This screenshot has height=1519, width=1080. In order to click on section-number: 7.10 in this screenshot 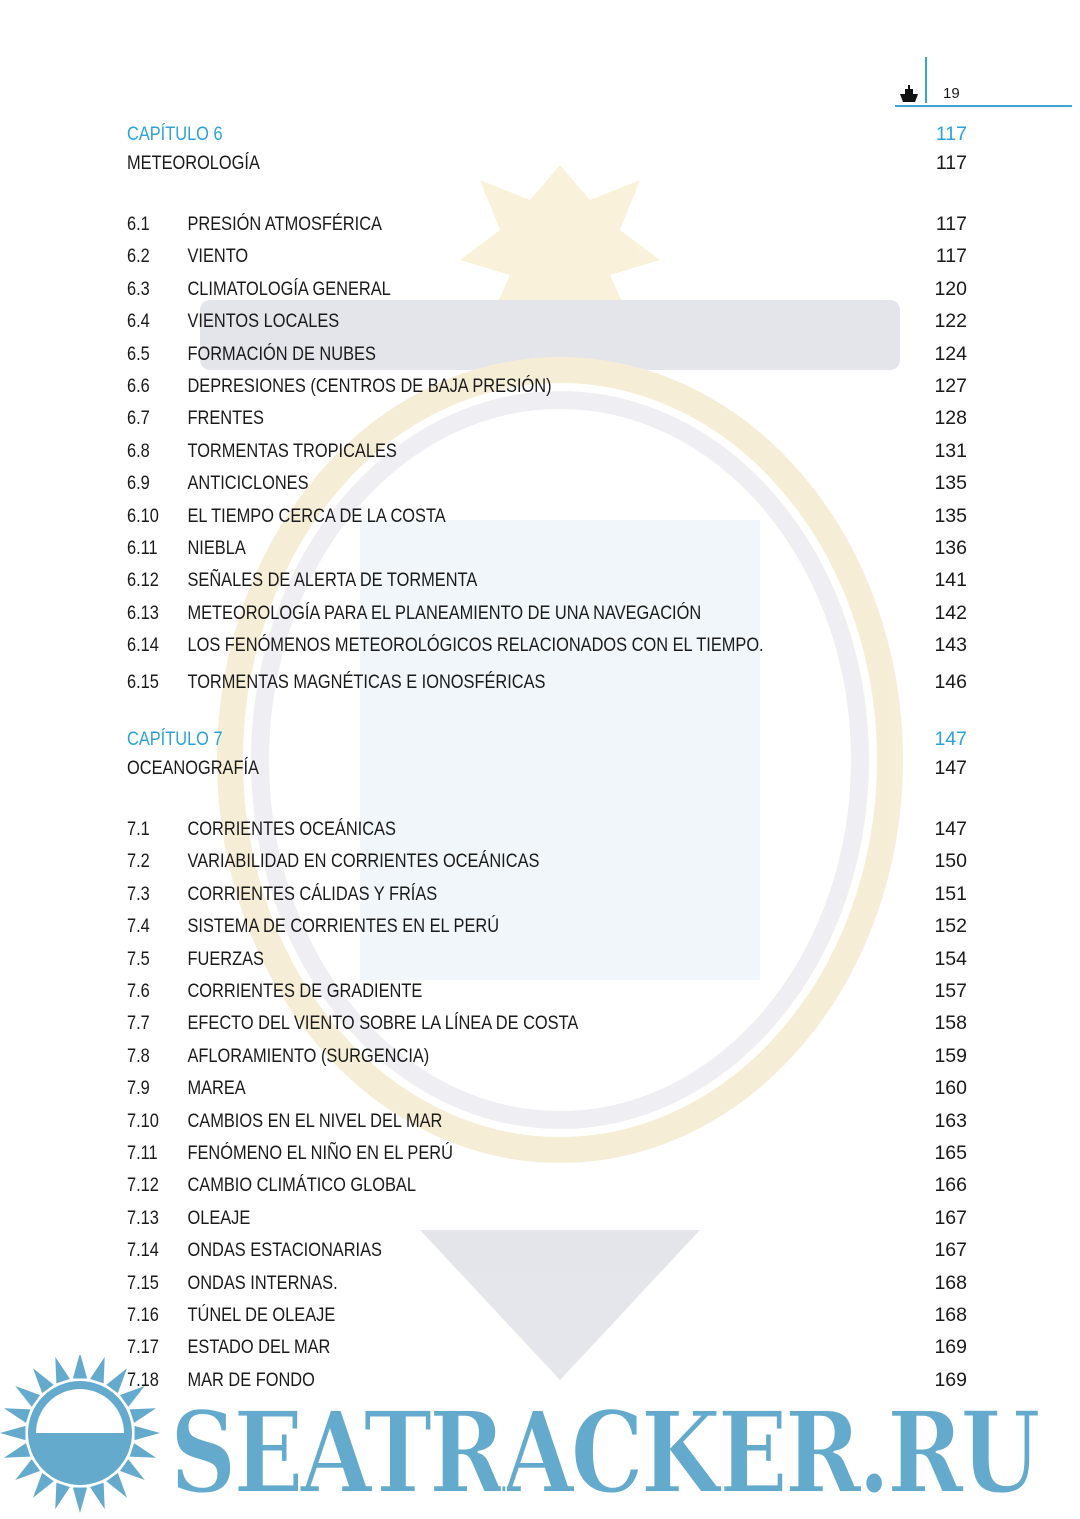, I will do `click(143, 1120)`.